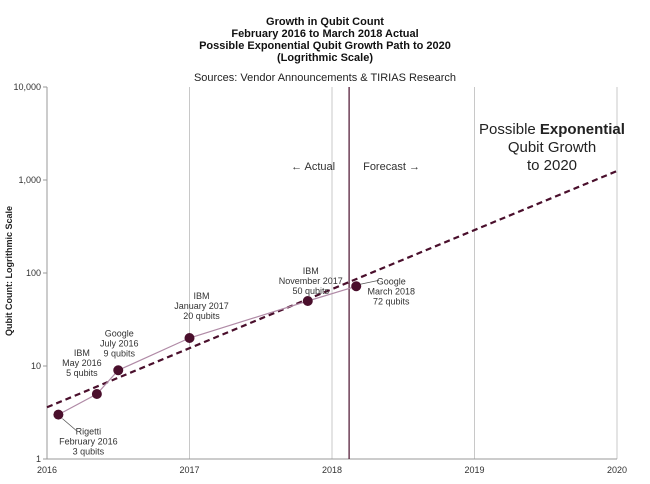  I want to click on annotation-line-1: Possible Exponential, so click(552, 129).